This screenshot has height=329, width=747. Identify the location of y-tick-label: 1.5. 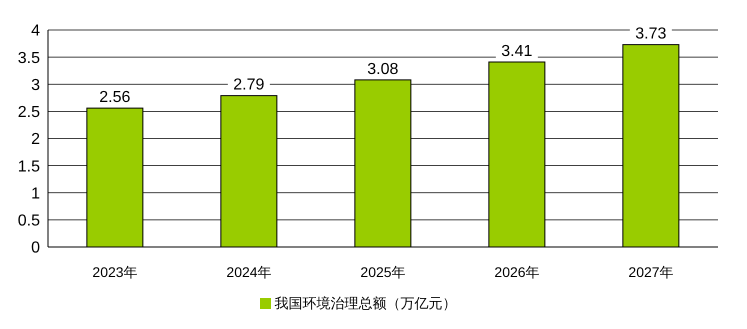
(29, 167).